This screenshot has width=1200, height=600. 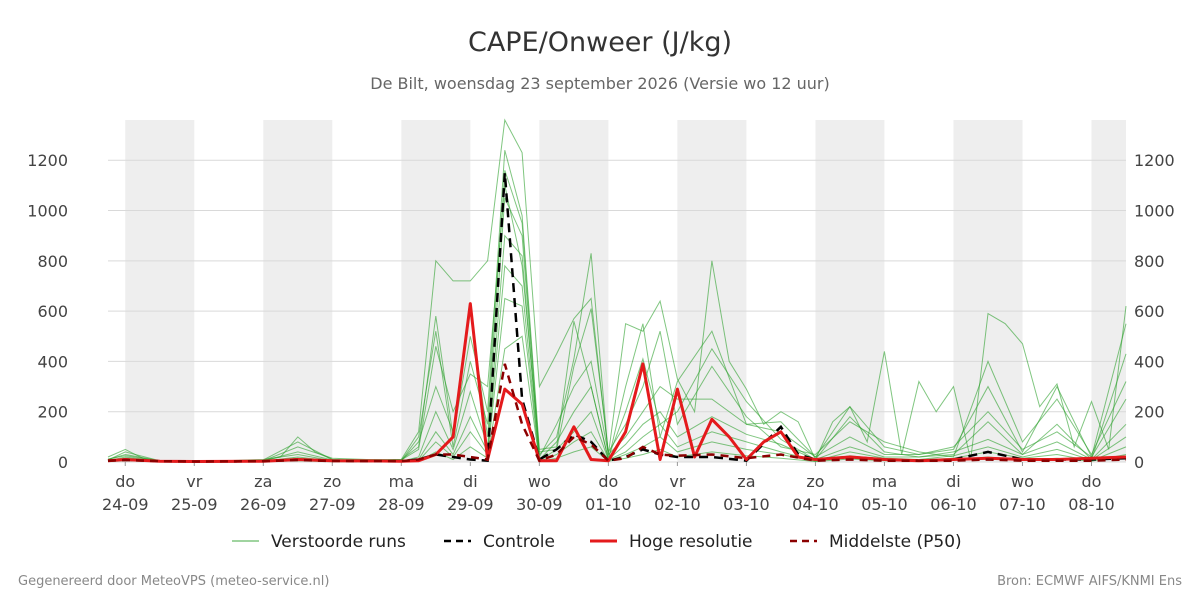 I want to click on x-tick: zo 27-09, so click(x=332, y=488).